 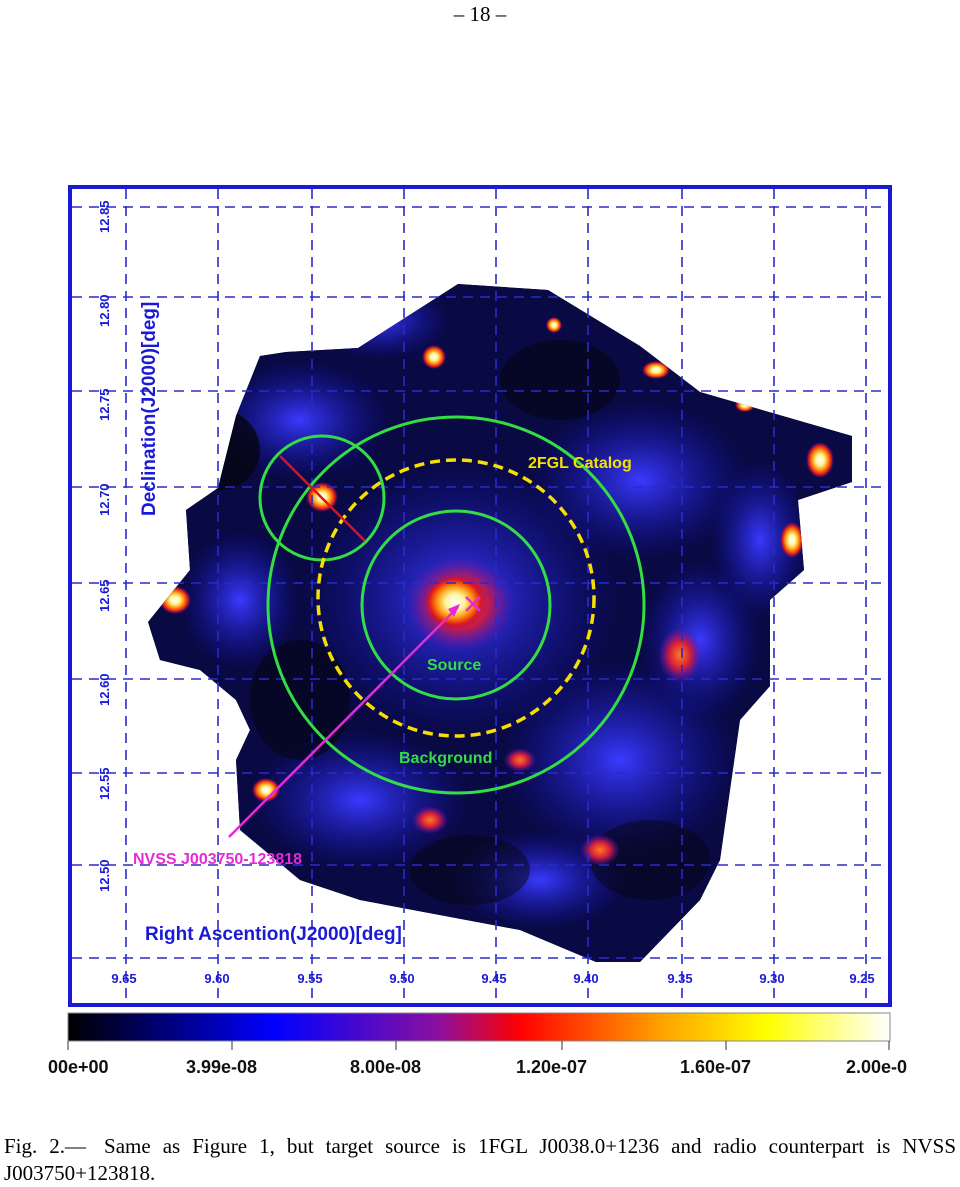 What do you see at coordinates (478, 1045) in the screenshot?
I see `colorbar-ticks` at bounding box center [478, 1045].